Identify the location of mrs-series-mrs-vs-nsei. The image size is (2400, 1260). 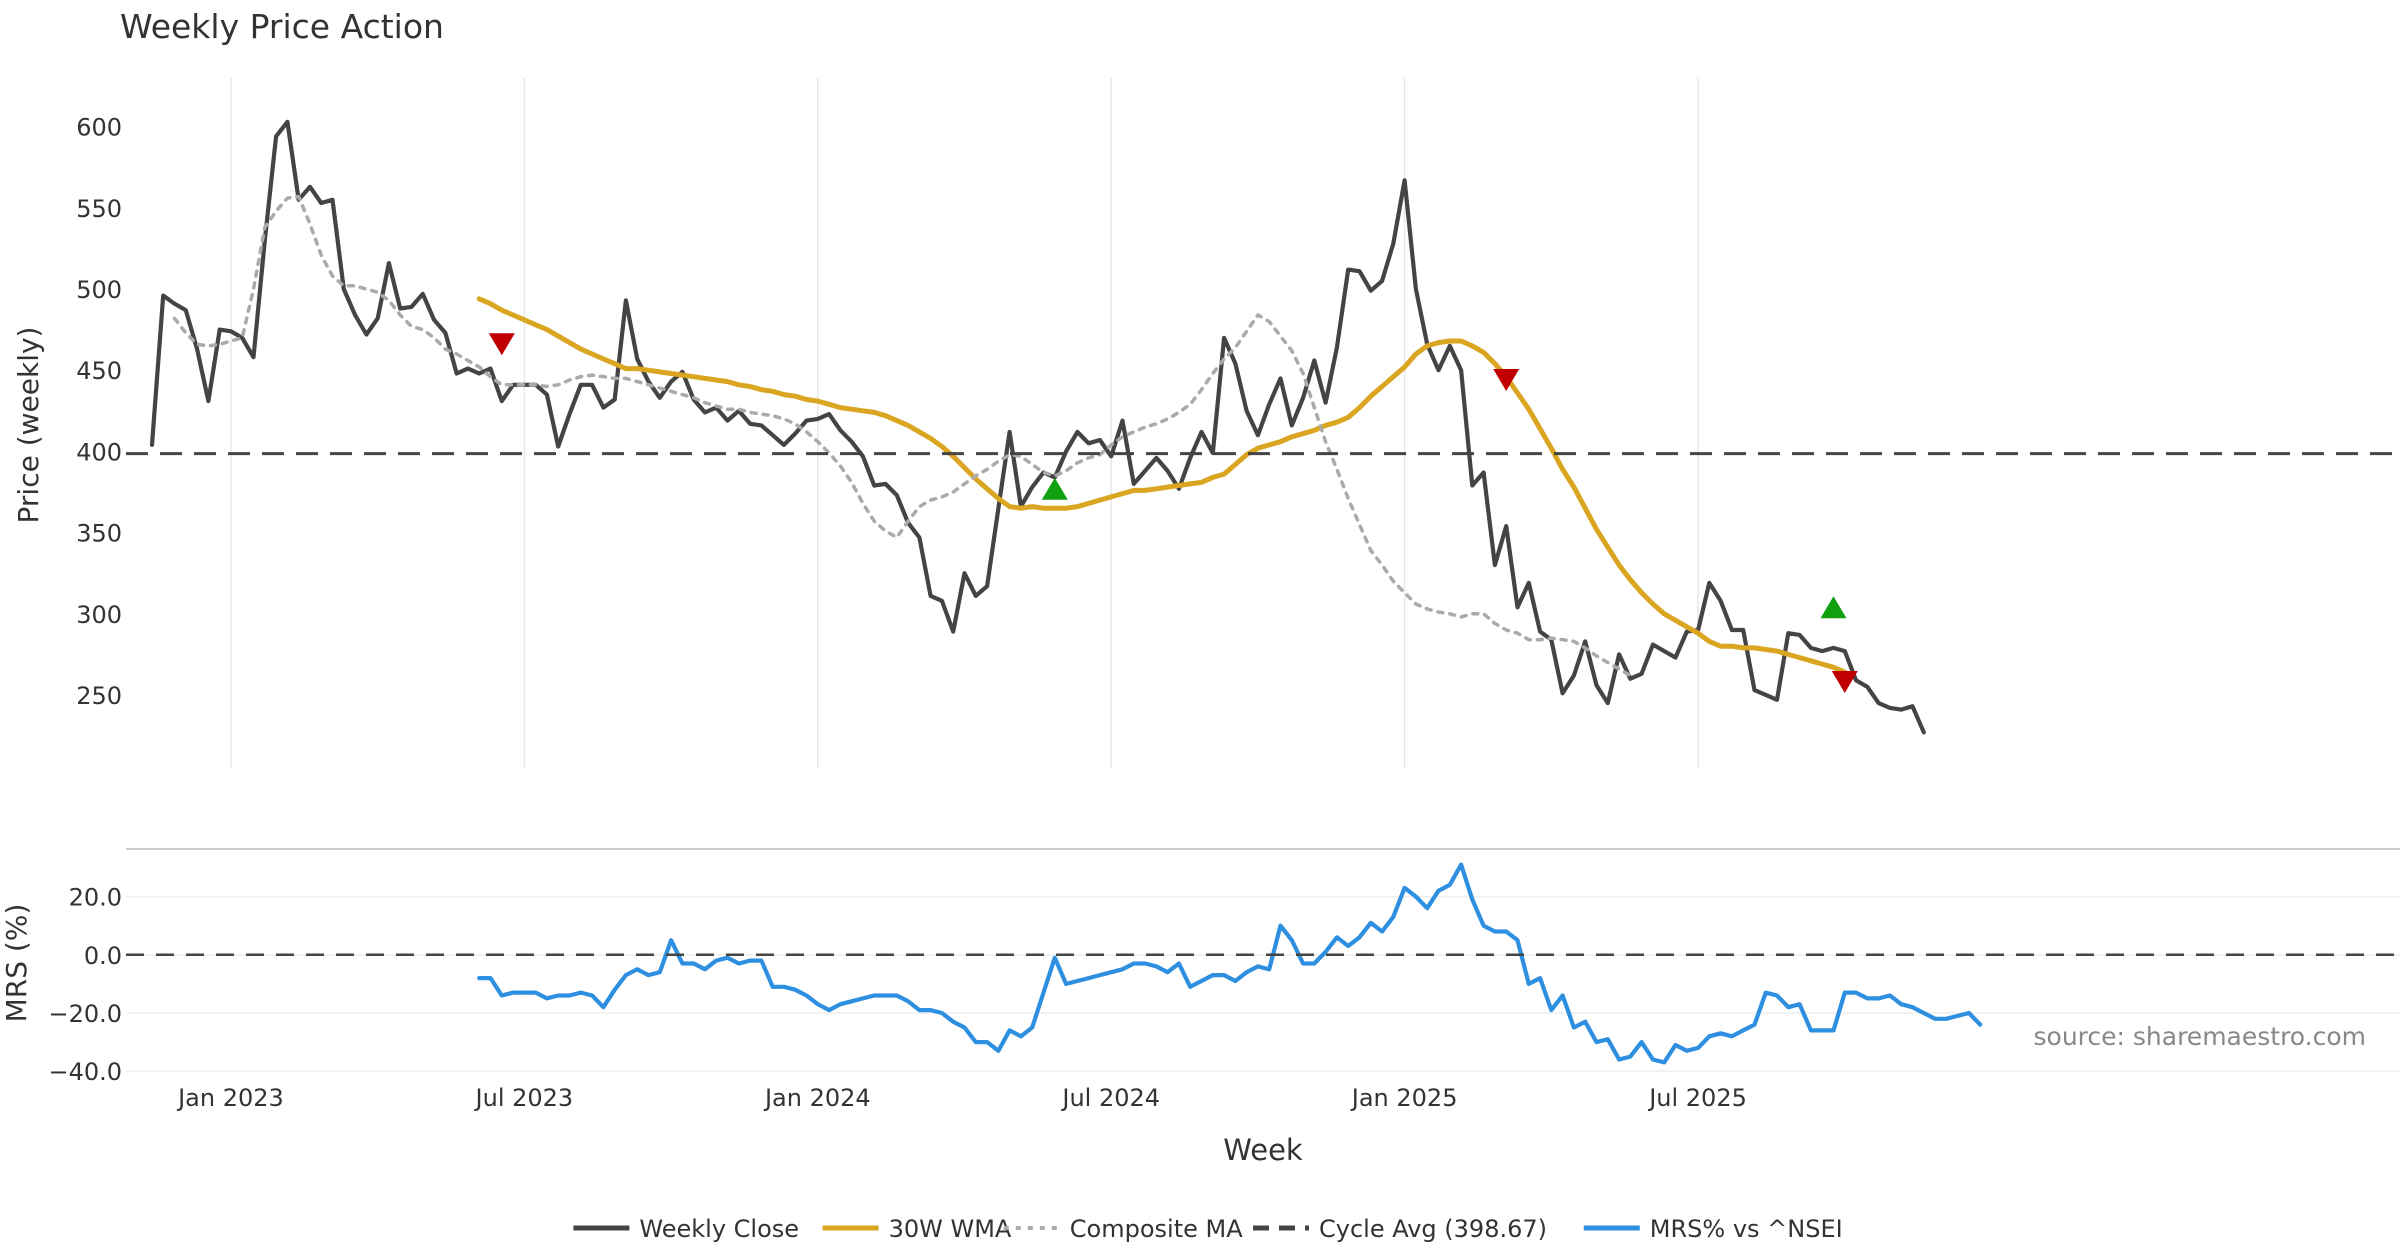
(1230, 963).